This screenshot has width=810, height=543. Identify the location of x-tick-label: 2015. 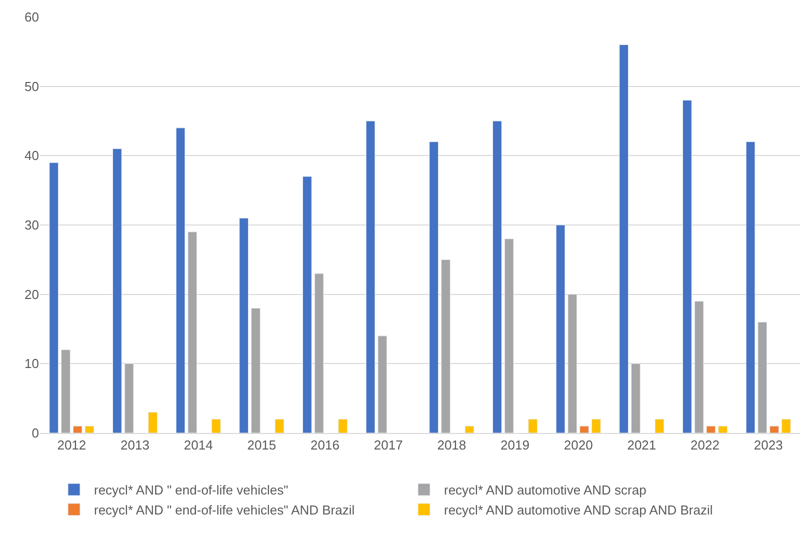
(261, 445).